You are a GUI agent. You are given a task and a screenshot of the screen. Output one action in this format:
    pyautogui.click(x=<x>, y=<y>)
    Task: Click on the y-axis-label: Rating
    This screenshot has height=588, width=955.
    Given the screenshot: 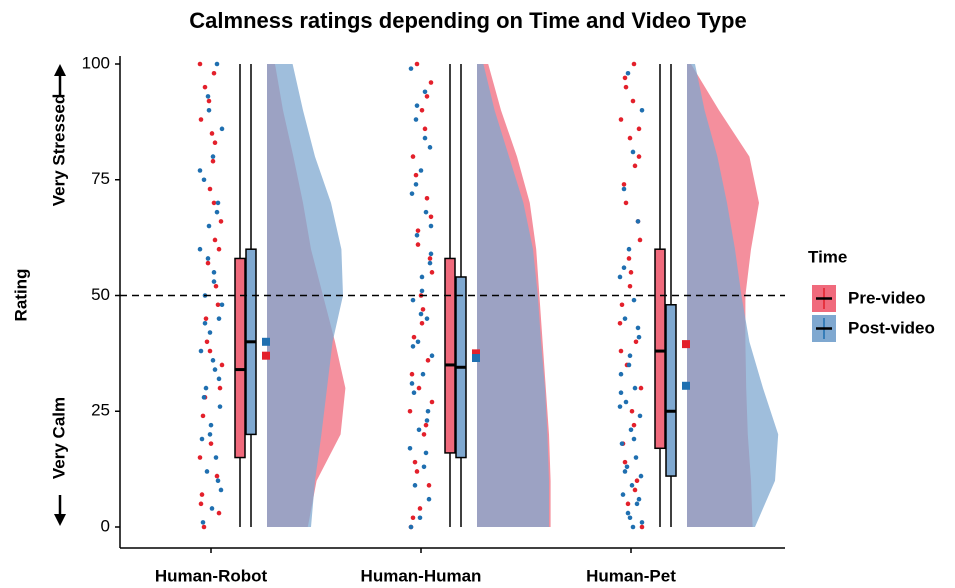 What is the action you would take?
    pyautogui.click(x=20, y=295)
    